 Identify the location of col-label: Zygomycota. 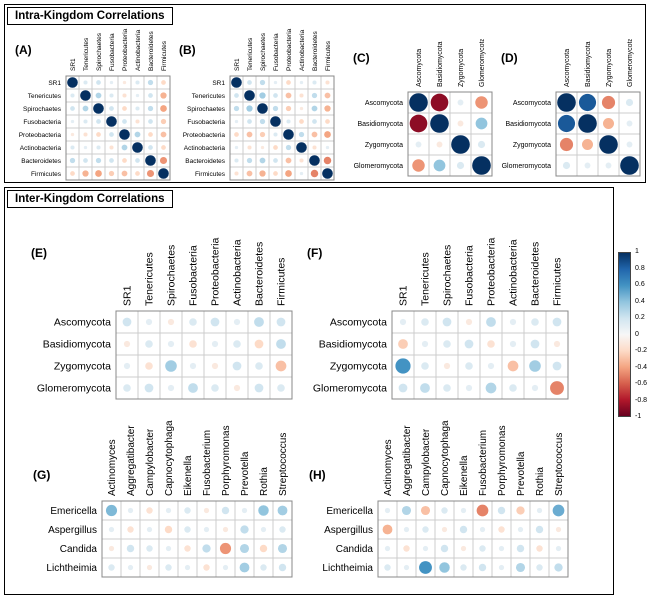
(461, 68).